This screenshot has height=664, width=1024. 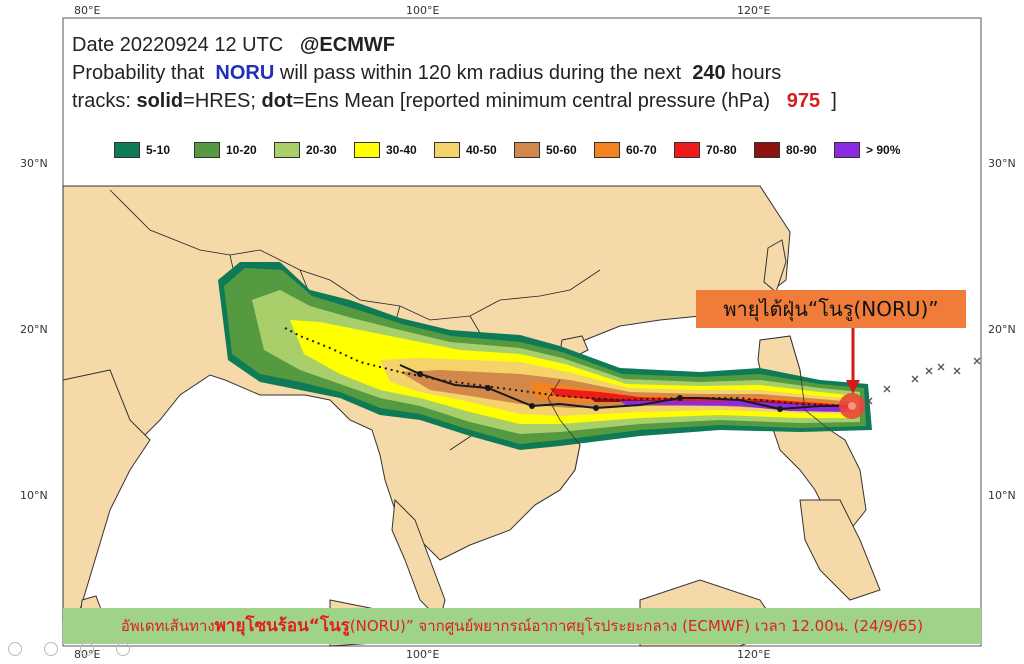 What do you see at coordinates (34, 329) in the screenshot?
I see `left-lat-label: 20°N` at bounding box center [34, 329].